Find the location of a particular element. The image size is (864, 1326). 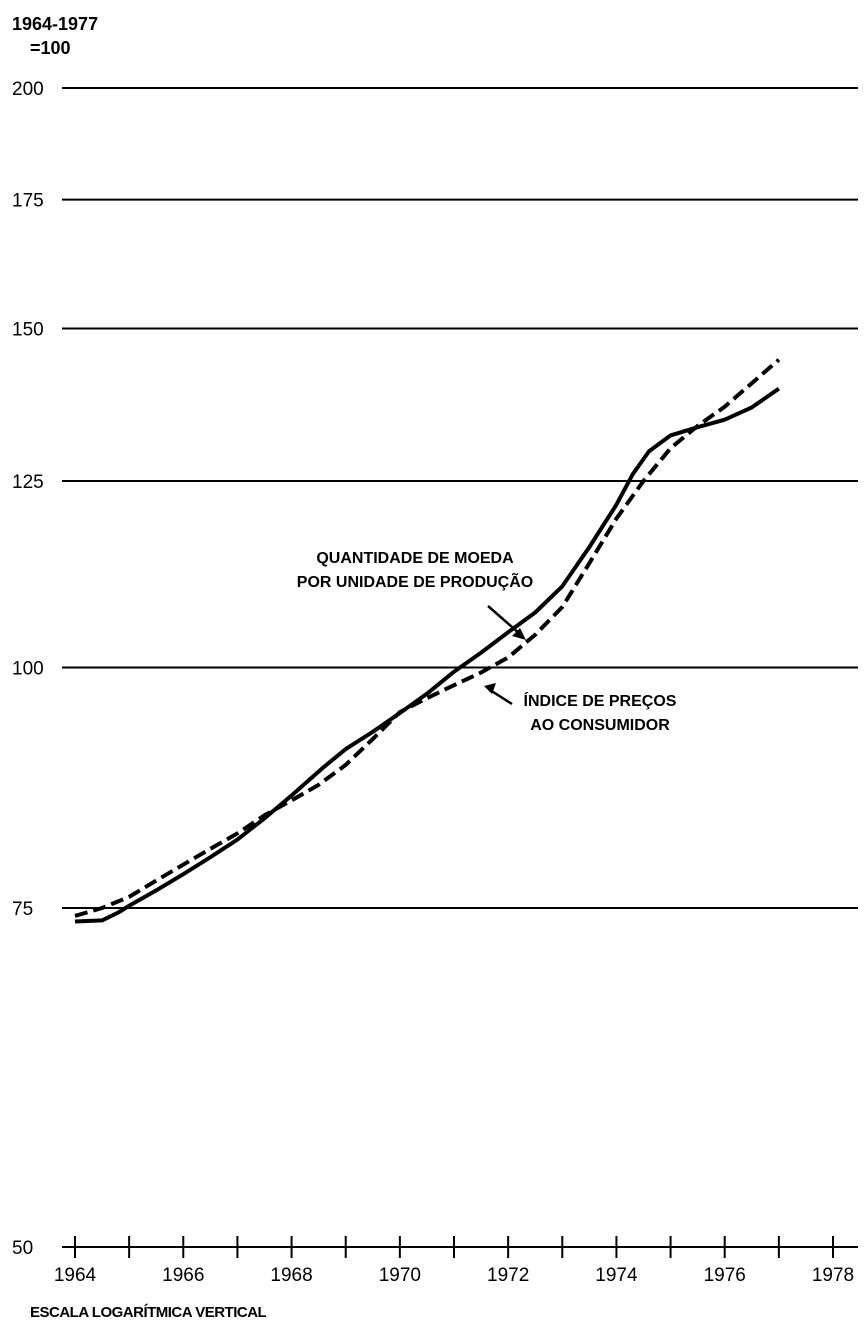

x-tick-label-1966: 1966 is located at coordinates (183, 1275).